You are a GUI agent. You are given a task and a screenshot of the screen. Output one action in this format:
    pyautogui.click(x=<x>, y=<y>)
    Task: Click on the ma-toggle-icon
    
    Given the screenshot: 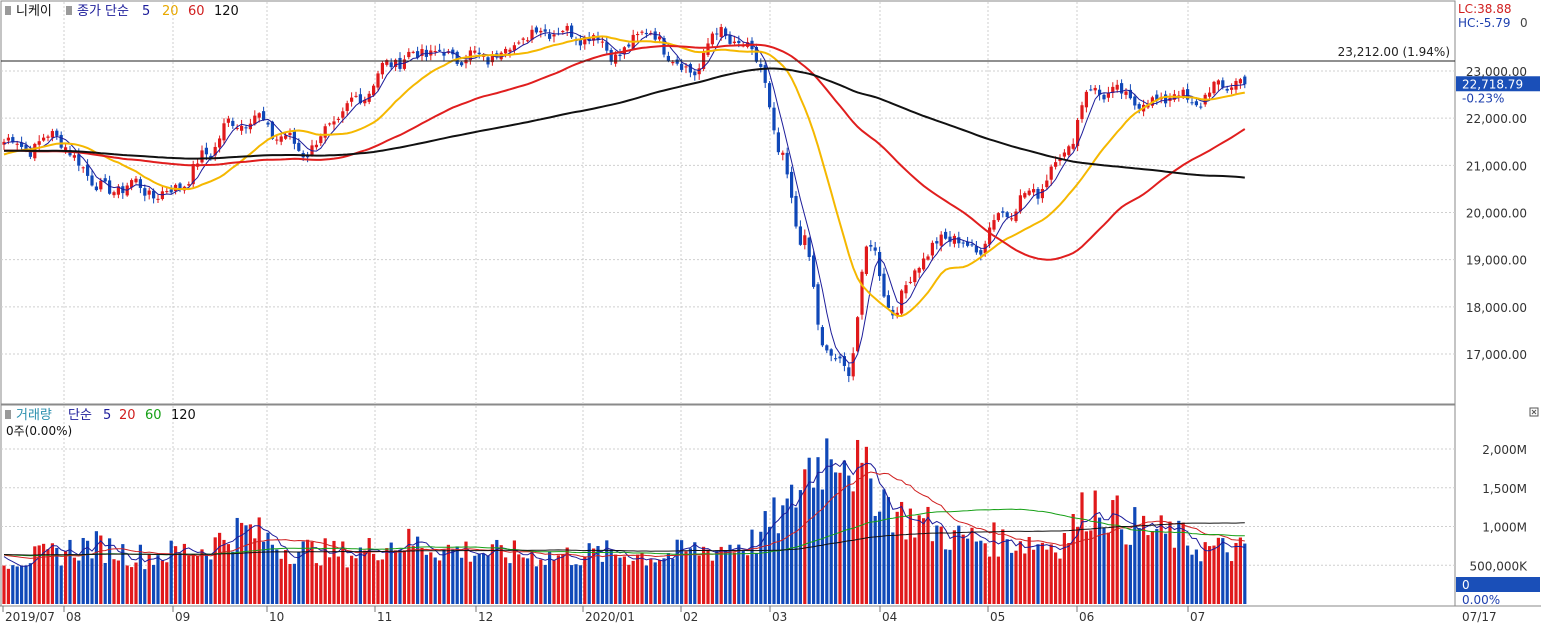 What is the action you would take?
    pyautogui.click(x=69, y=10)
    